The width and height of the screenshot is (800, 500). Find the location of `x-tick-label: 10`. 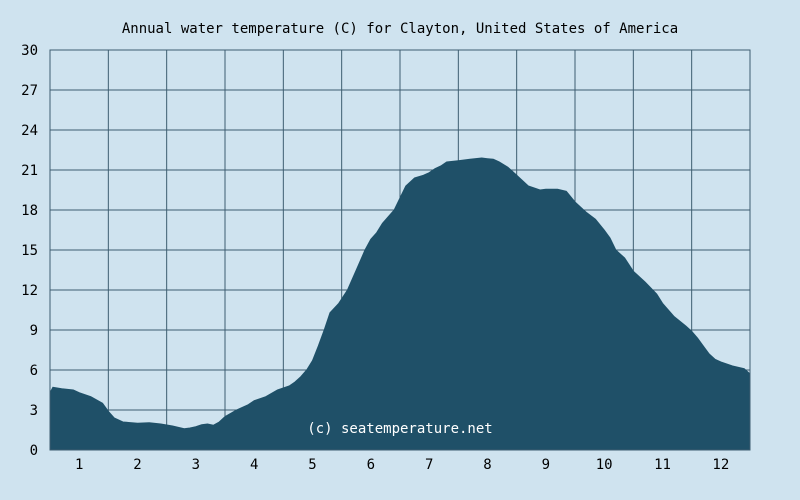

x-tick-label: 10 is located at coordinates (604, 465).